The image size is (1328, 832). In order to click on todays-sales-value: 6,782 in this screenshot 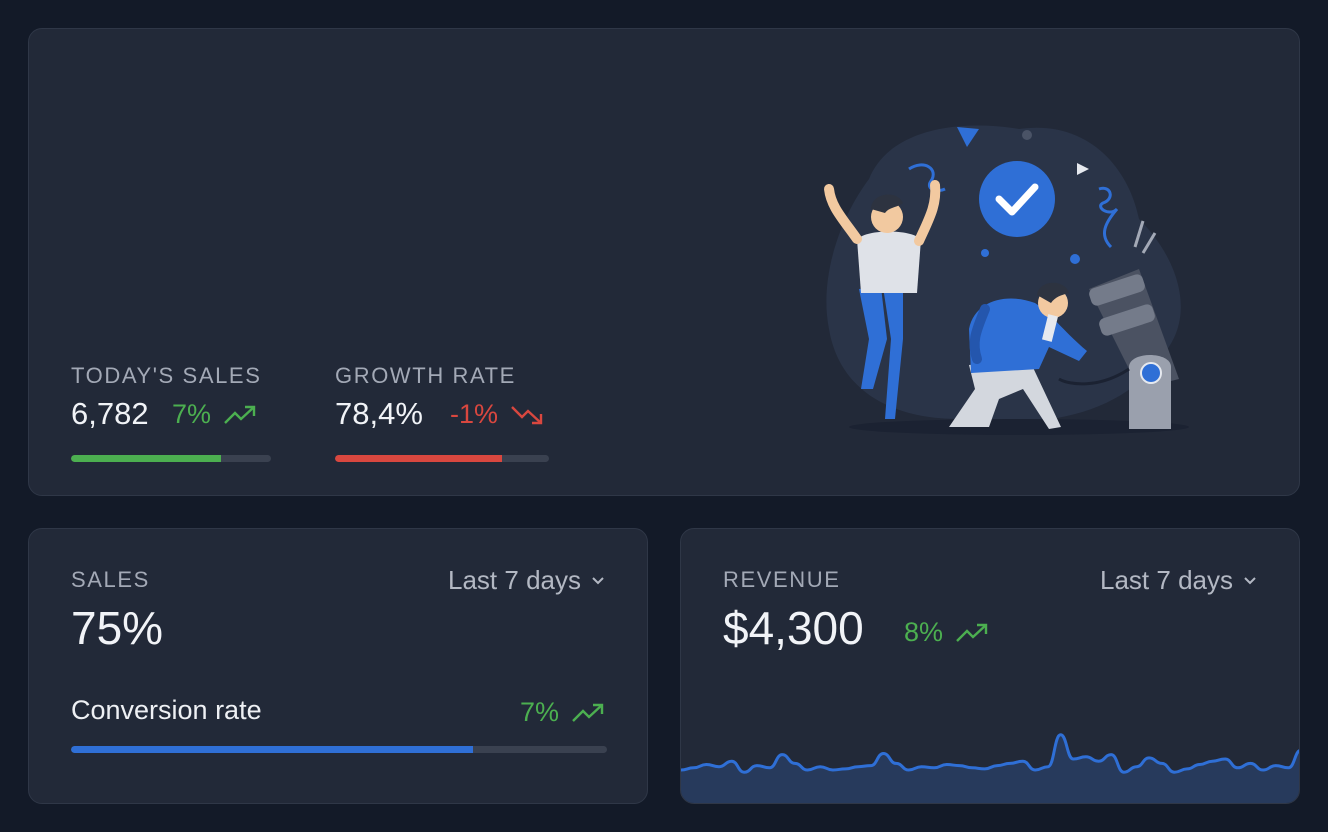, I will do `click(110, 413)`.